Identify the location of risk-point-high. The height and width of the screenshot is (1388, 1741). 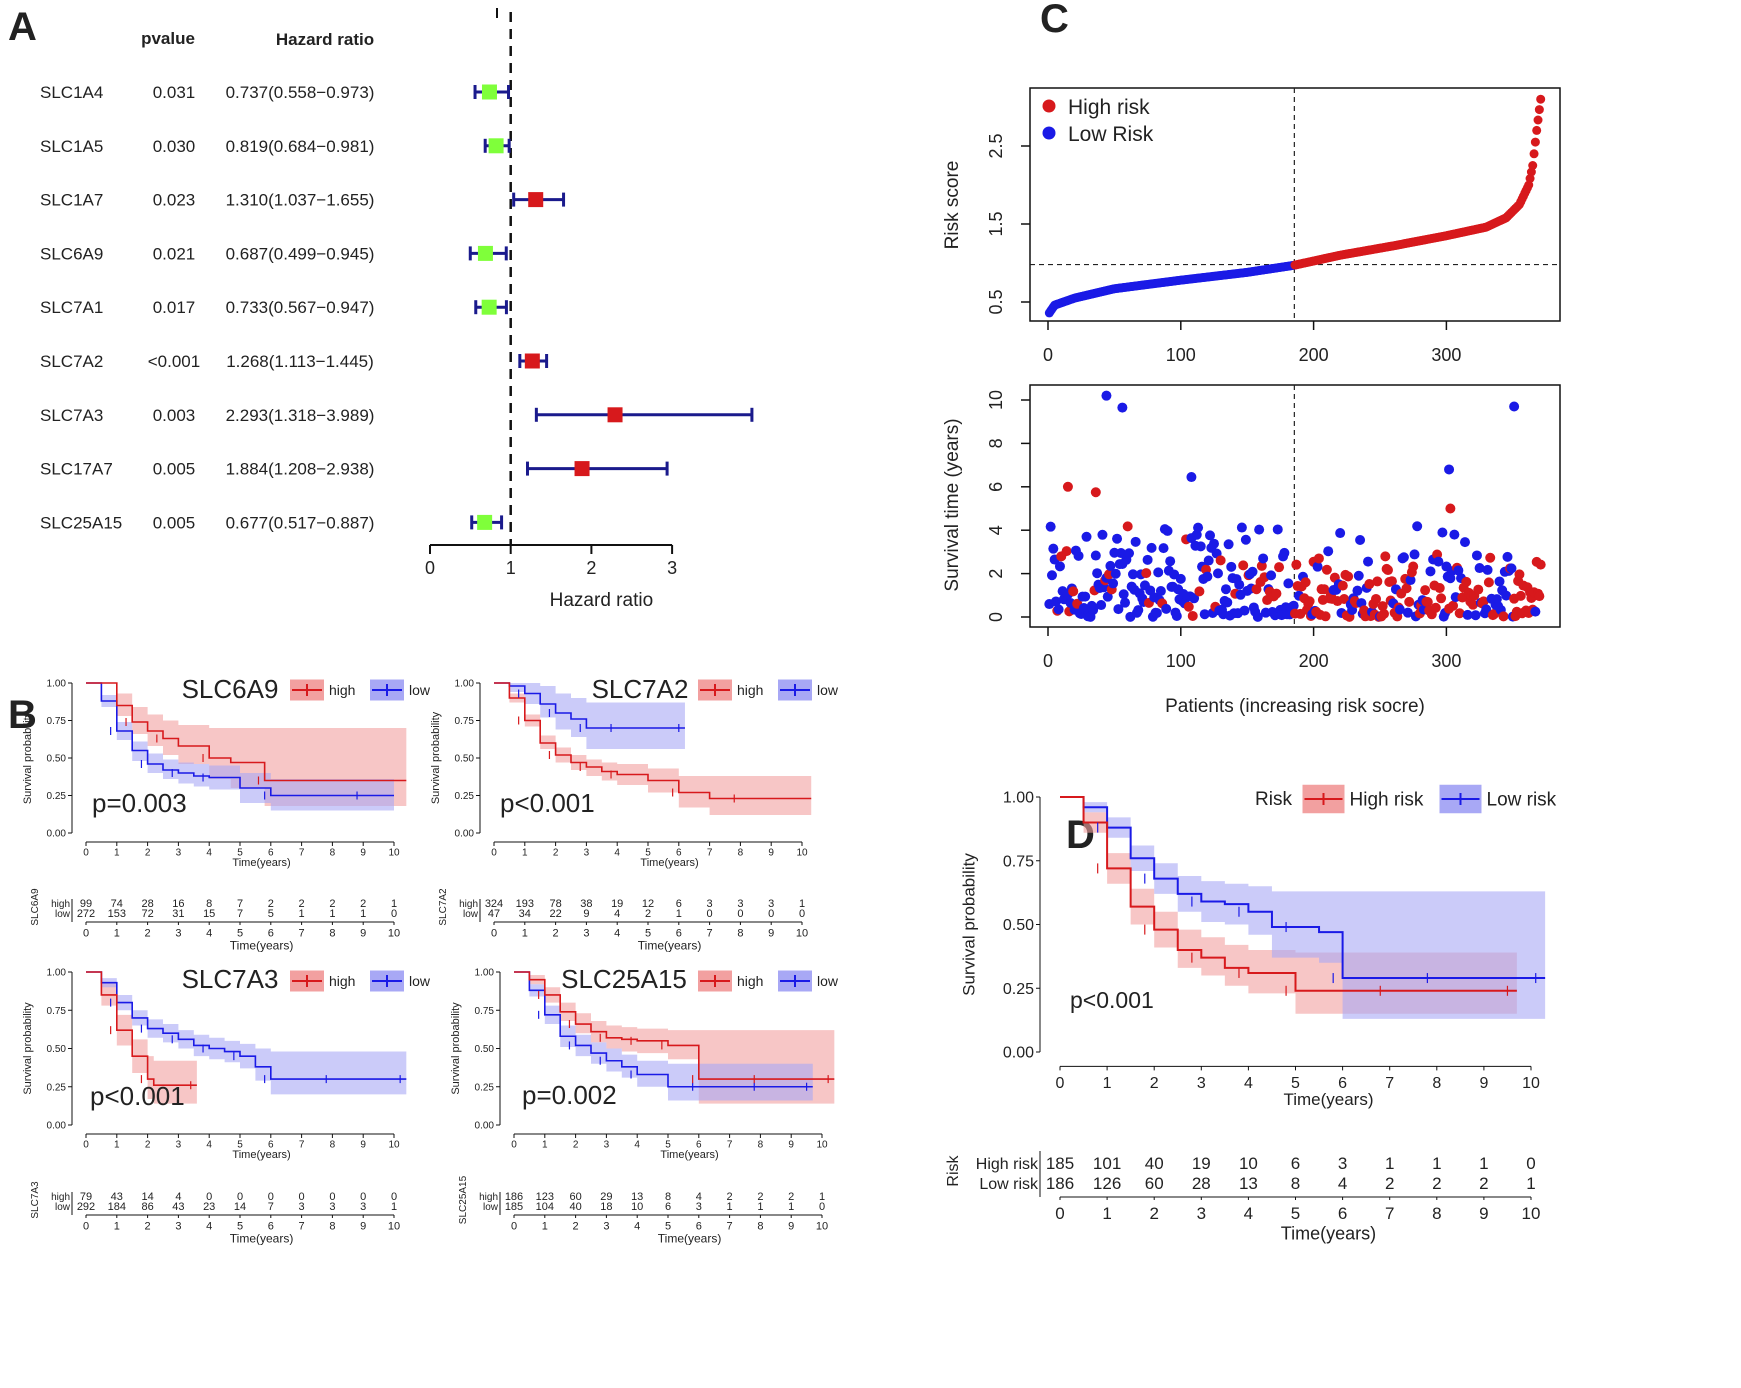
(1534, 154).